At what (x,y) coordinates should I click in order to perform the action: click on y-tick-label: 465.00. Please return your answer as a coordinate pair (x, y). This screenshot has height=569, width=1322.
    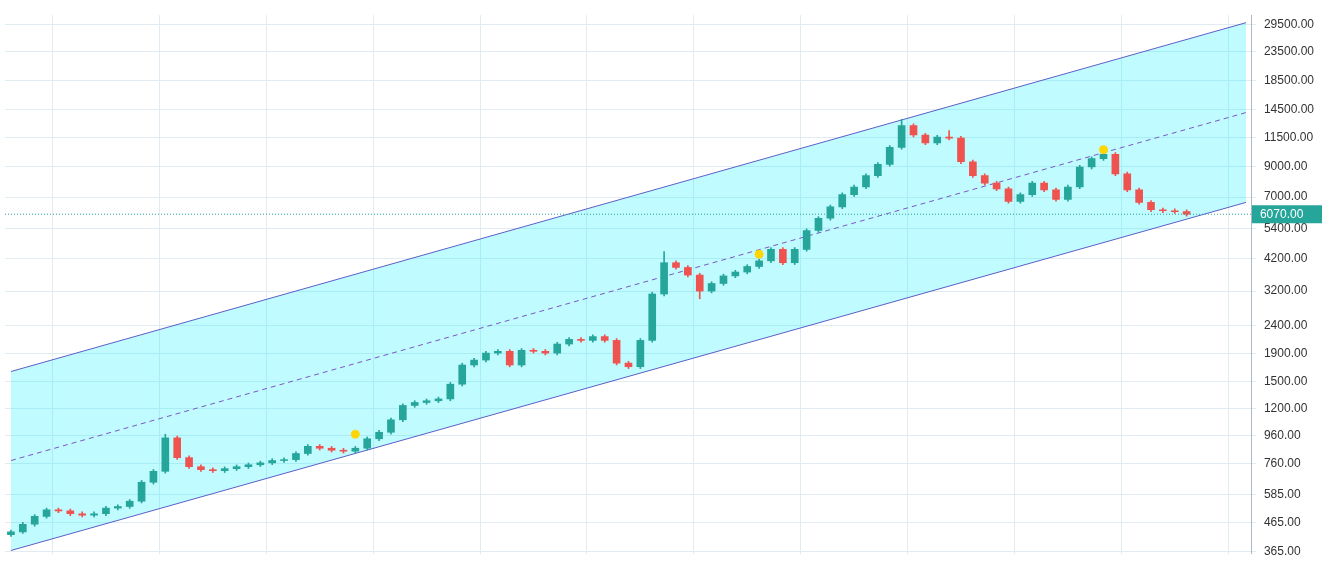
    Looking at the image, I should click on (1282, 521).